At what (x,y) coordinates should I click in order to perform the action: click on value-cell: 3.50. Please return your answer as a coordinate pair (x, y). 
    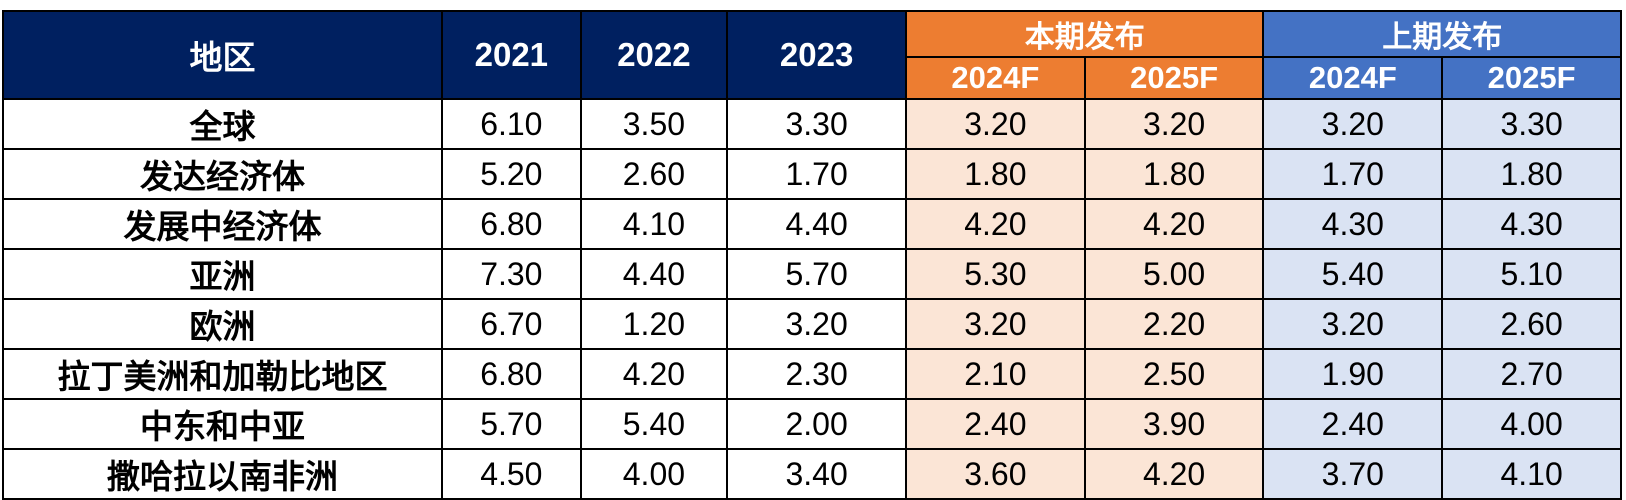
    Looking at the image, I should click on (654, 124).